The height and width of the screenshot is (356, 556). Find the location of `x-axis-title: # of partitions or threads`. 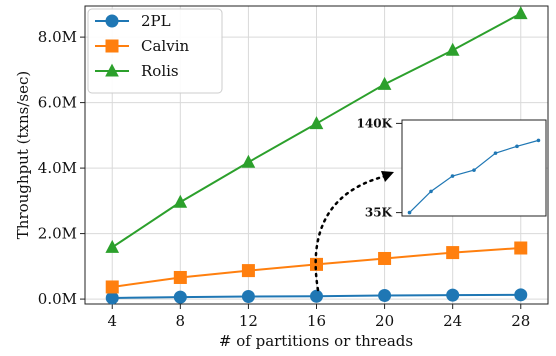

x-axis-title: # of partitions or threads is located at coordinates (316, 341).